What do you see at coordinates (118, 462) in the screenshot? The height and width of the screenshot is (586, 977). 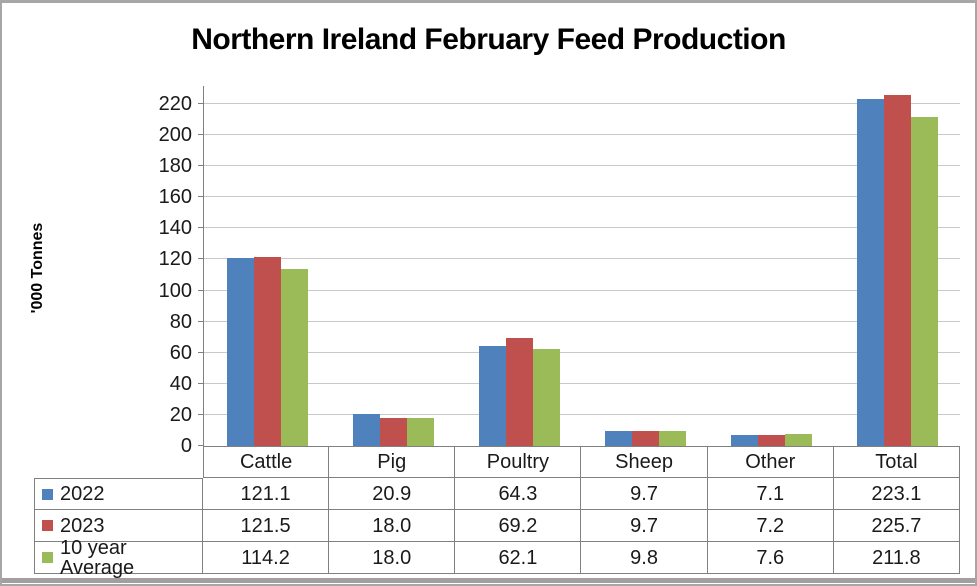 I see `table-corner-cell` at bounding box center [118, 462].